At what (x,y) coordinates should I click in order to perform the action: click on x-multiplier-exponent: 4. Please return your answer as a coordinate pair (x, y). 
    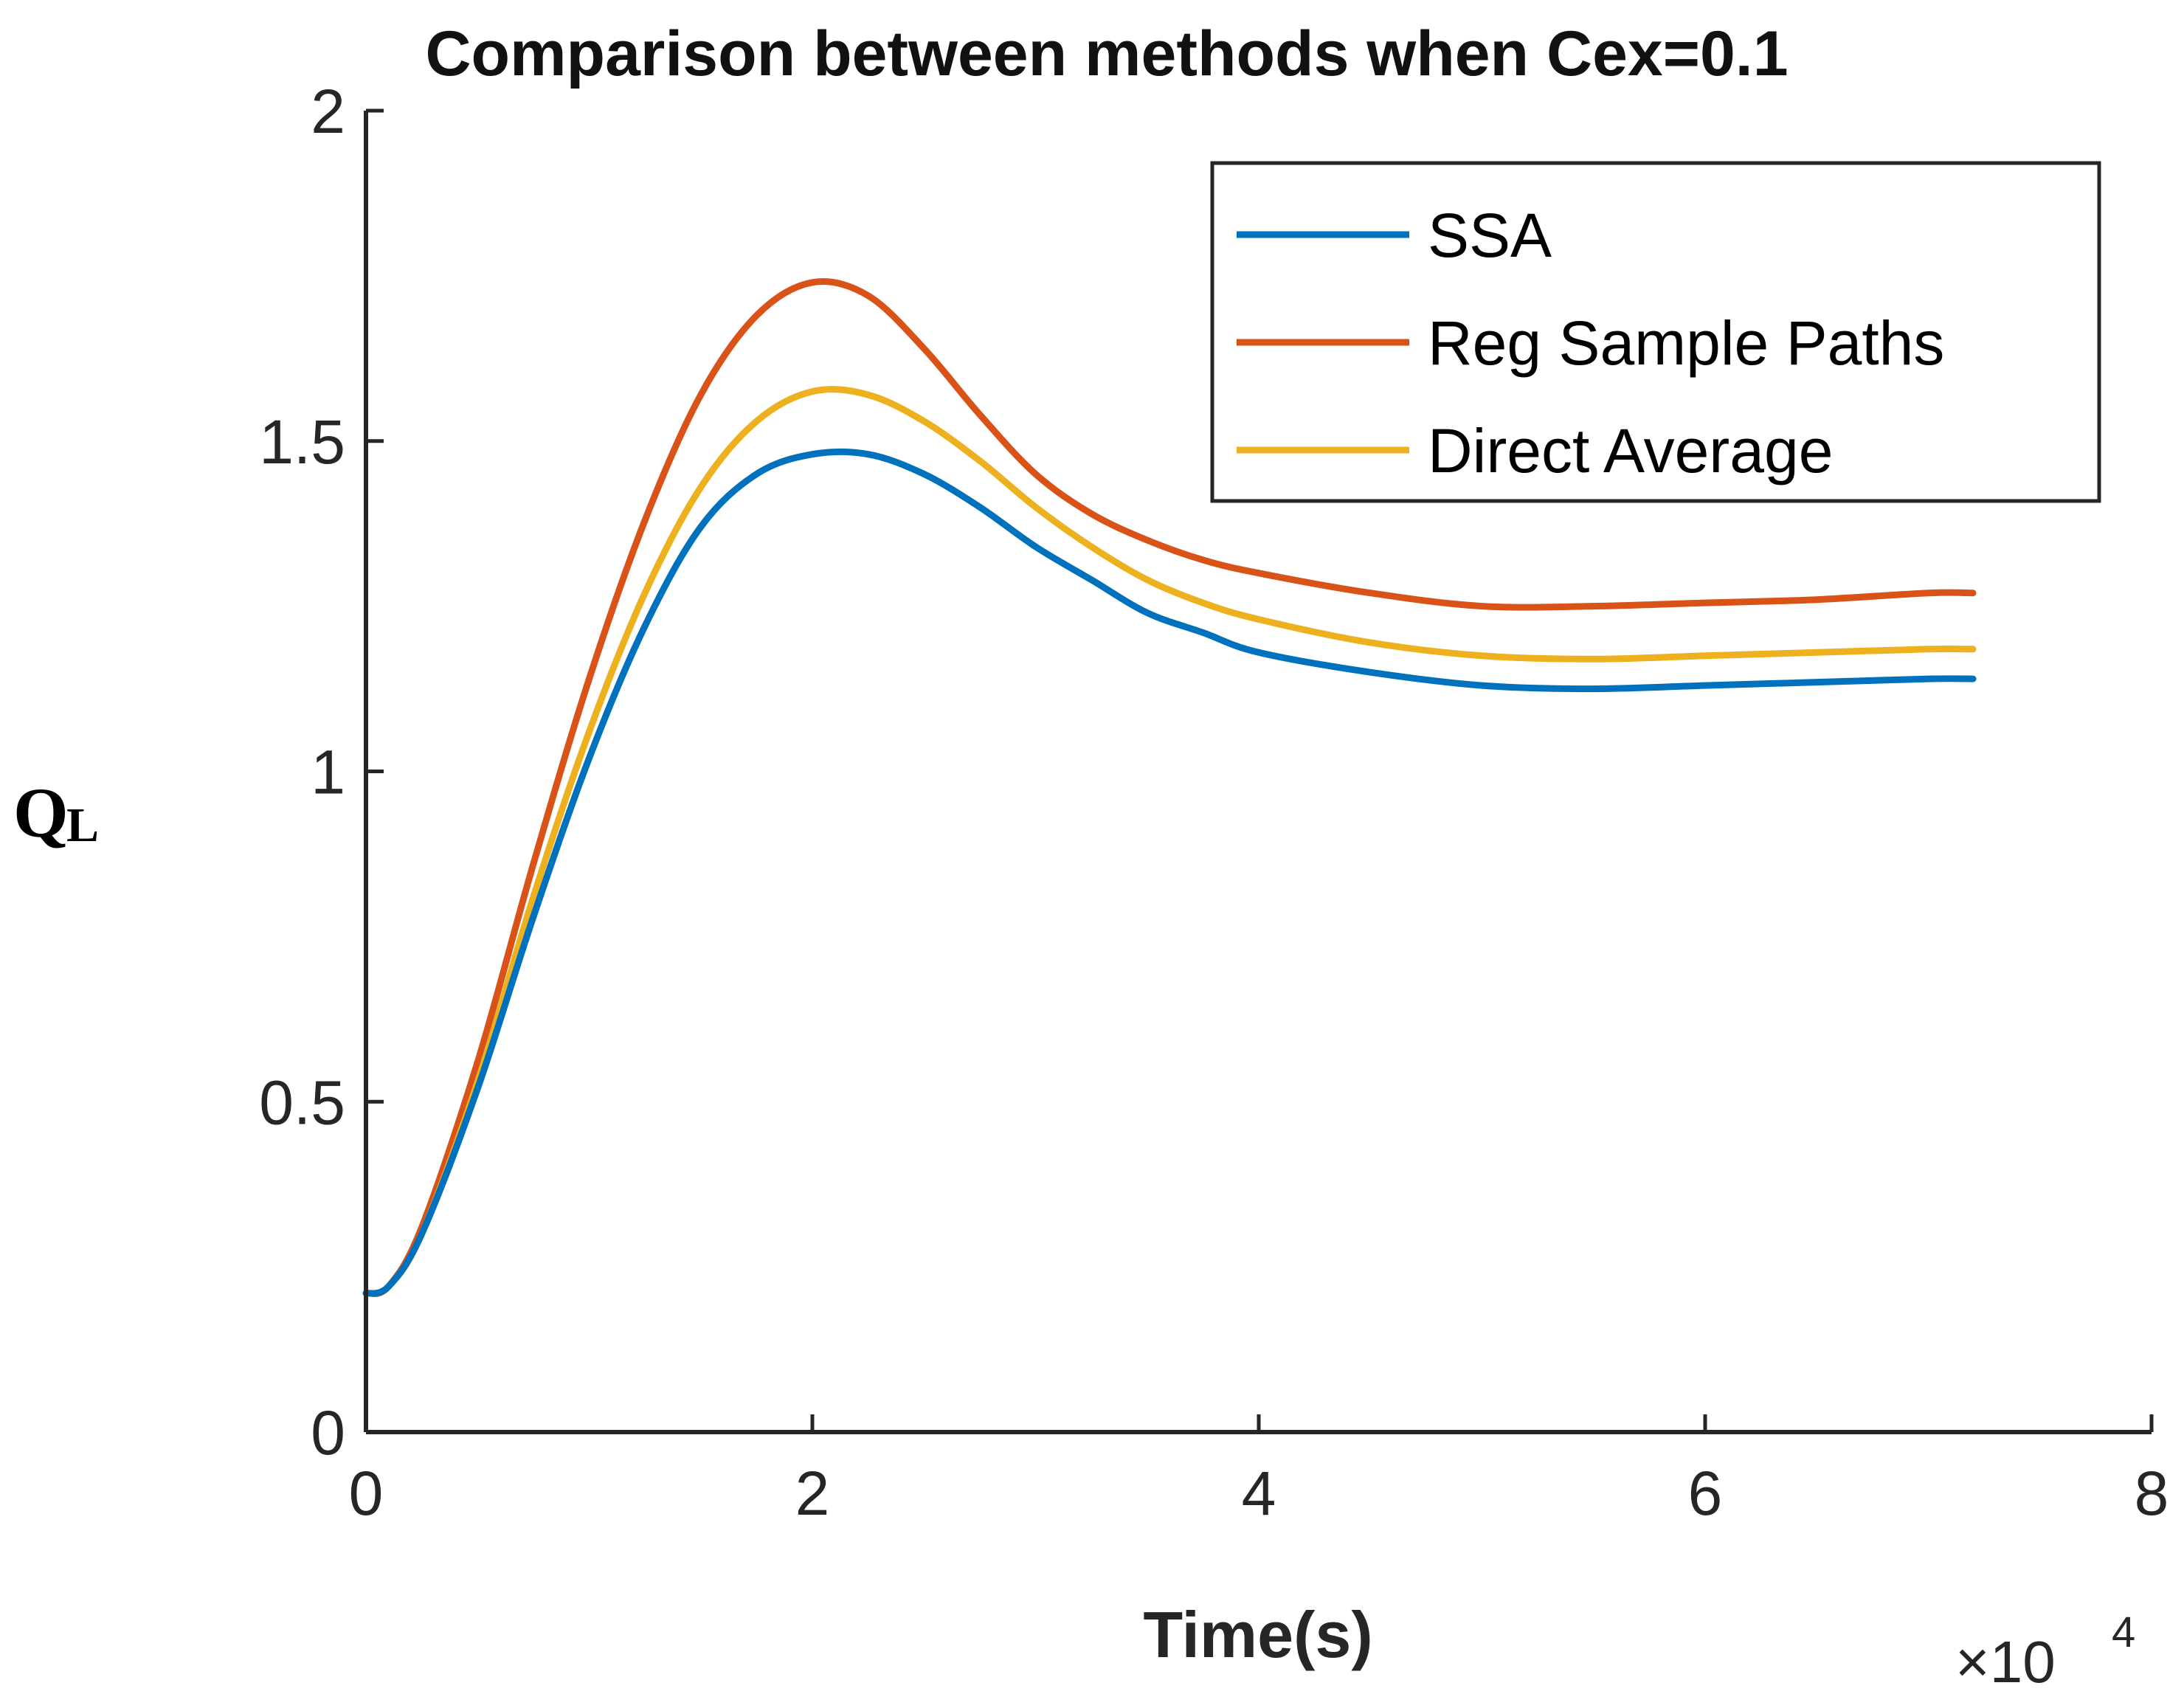
    Looking at the image, I should click on (2123, 1632).